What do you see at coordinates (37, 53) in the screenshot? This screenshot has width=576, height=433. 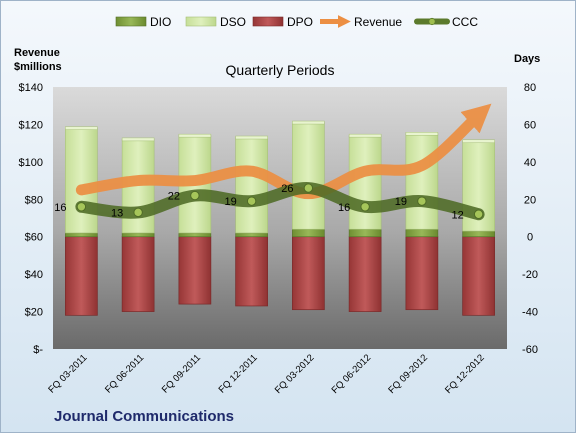 I see `left-axis-label-line1: Revenue` at bounding box center [37, 53].